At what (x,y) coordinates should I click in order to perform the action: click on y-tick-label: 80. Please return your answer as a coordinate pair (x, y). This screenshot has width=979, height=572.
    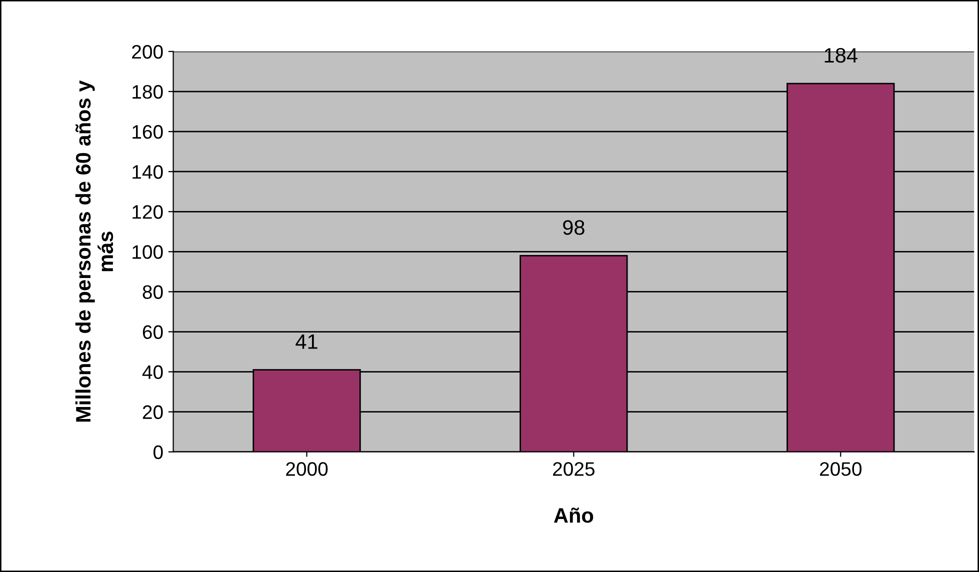
    Looking at the image, I should click on (152, 292).